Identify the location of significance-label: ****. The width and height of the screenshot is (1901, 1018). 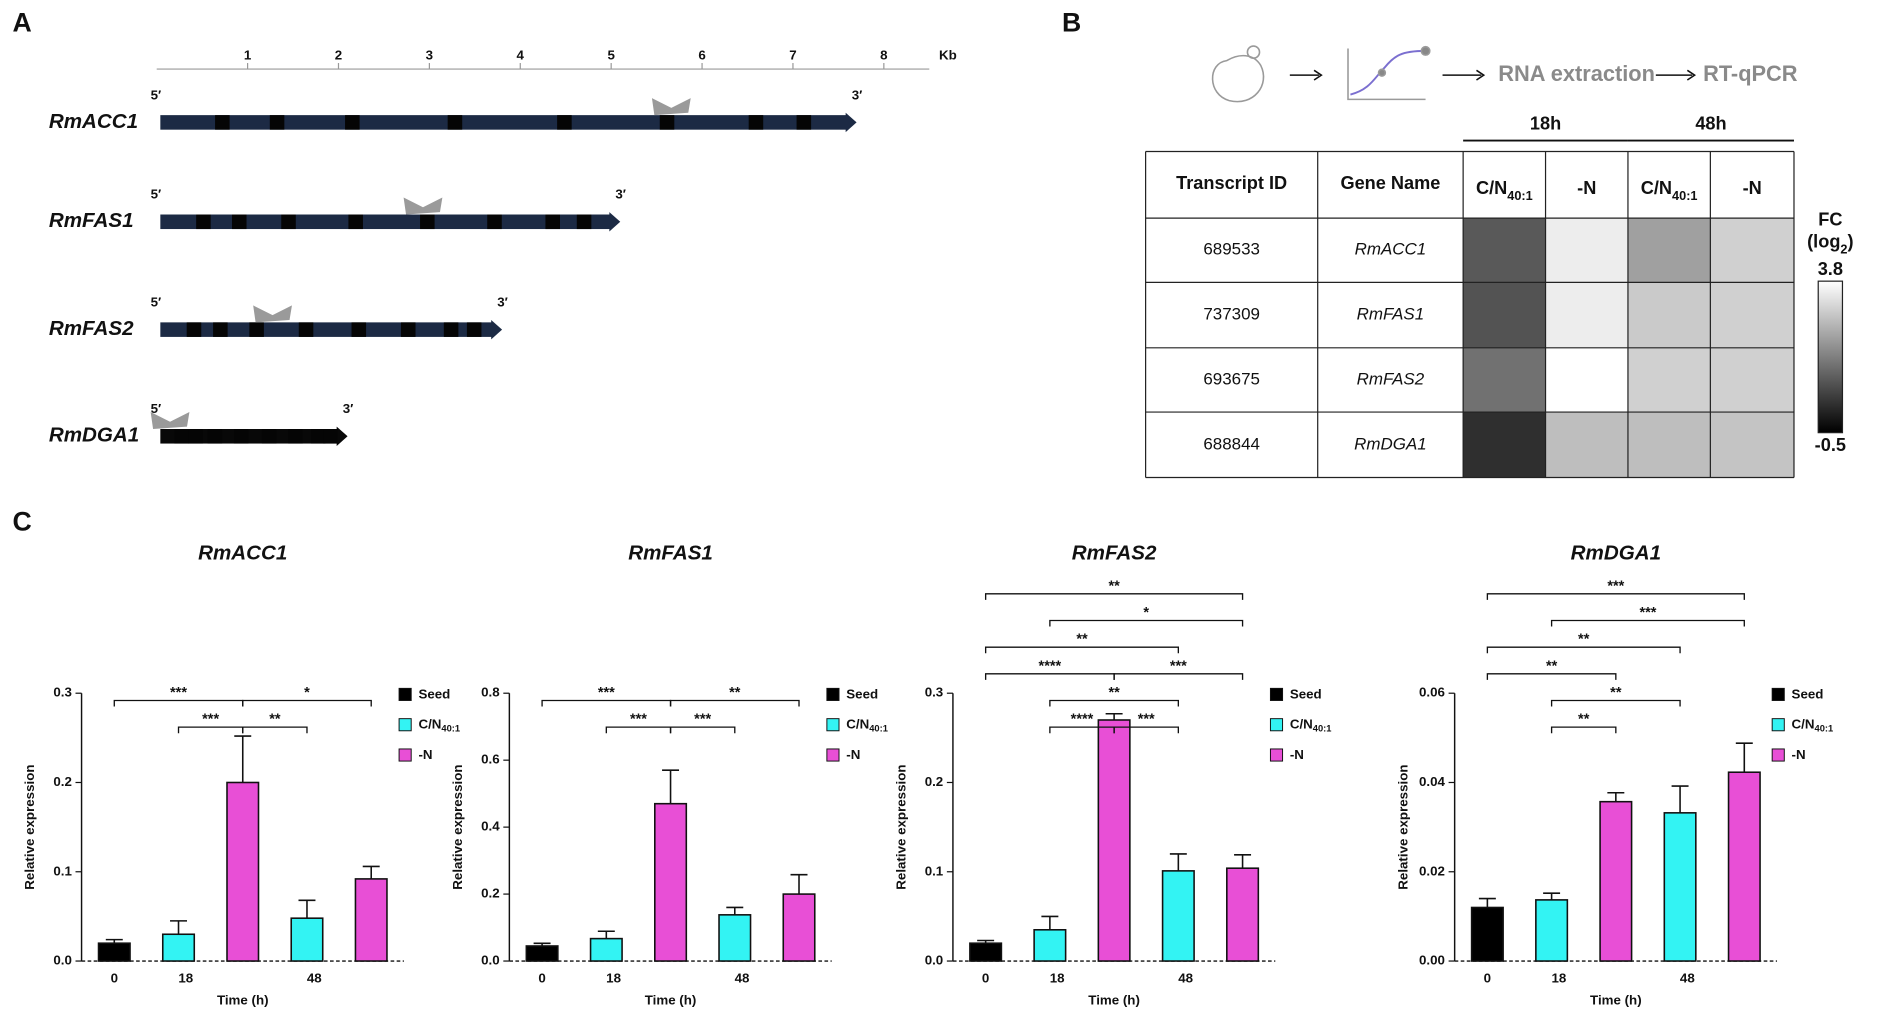
(1082, 720).